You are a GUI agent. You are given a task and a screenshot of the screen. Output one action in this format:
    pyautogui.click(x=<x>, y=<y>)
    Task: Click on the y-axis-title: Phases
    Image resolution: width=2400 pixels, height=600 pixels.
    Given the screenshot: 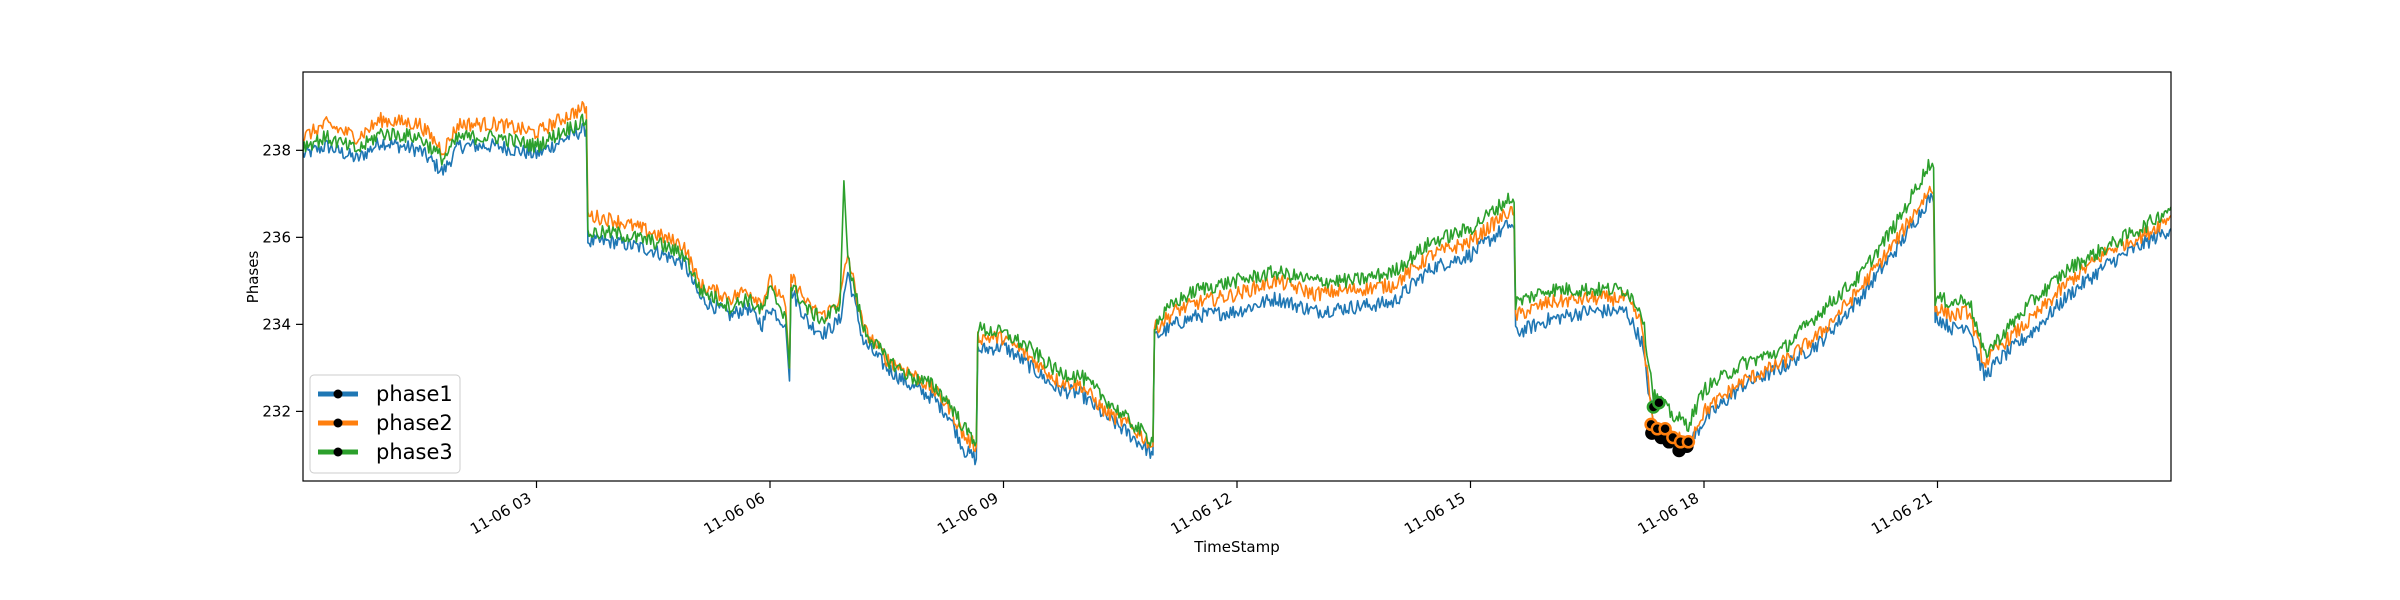 What is the action you would take?
    pyautogui.click(x=253, y=277)
    